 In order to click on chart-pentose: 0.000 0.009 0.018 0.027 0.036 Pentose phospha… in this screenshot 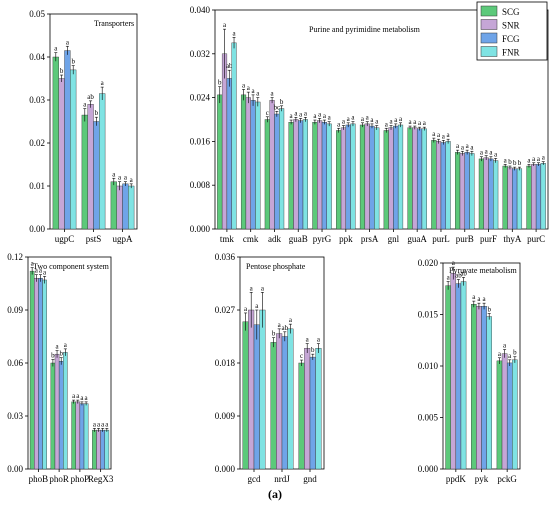, I will do `click(270, 368)`.